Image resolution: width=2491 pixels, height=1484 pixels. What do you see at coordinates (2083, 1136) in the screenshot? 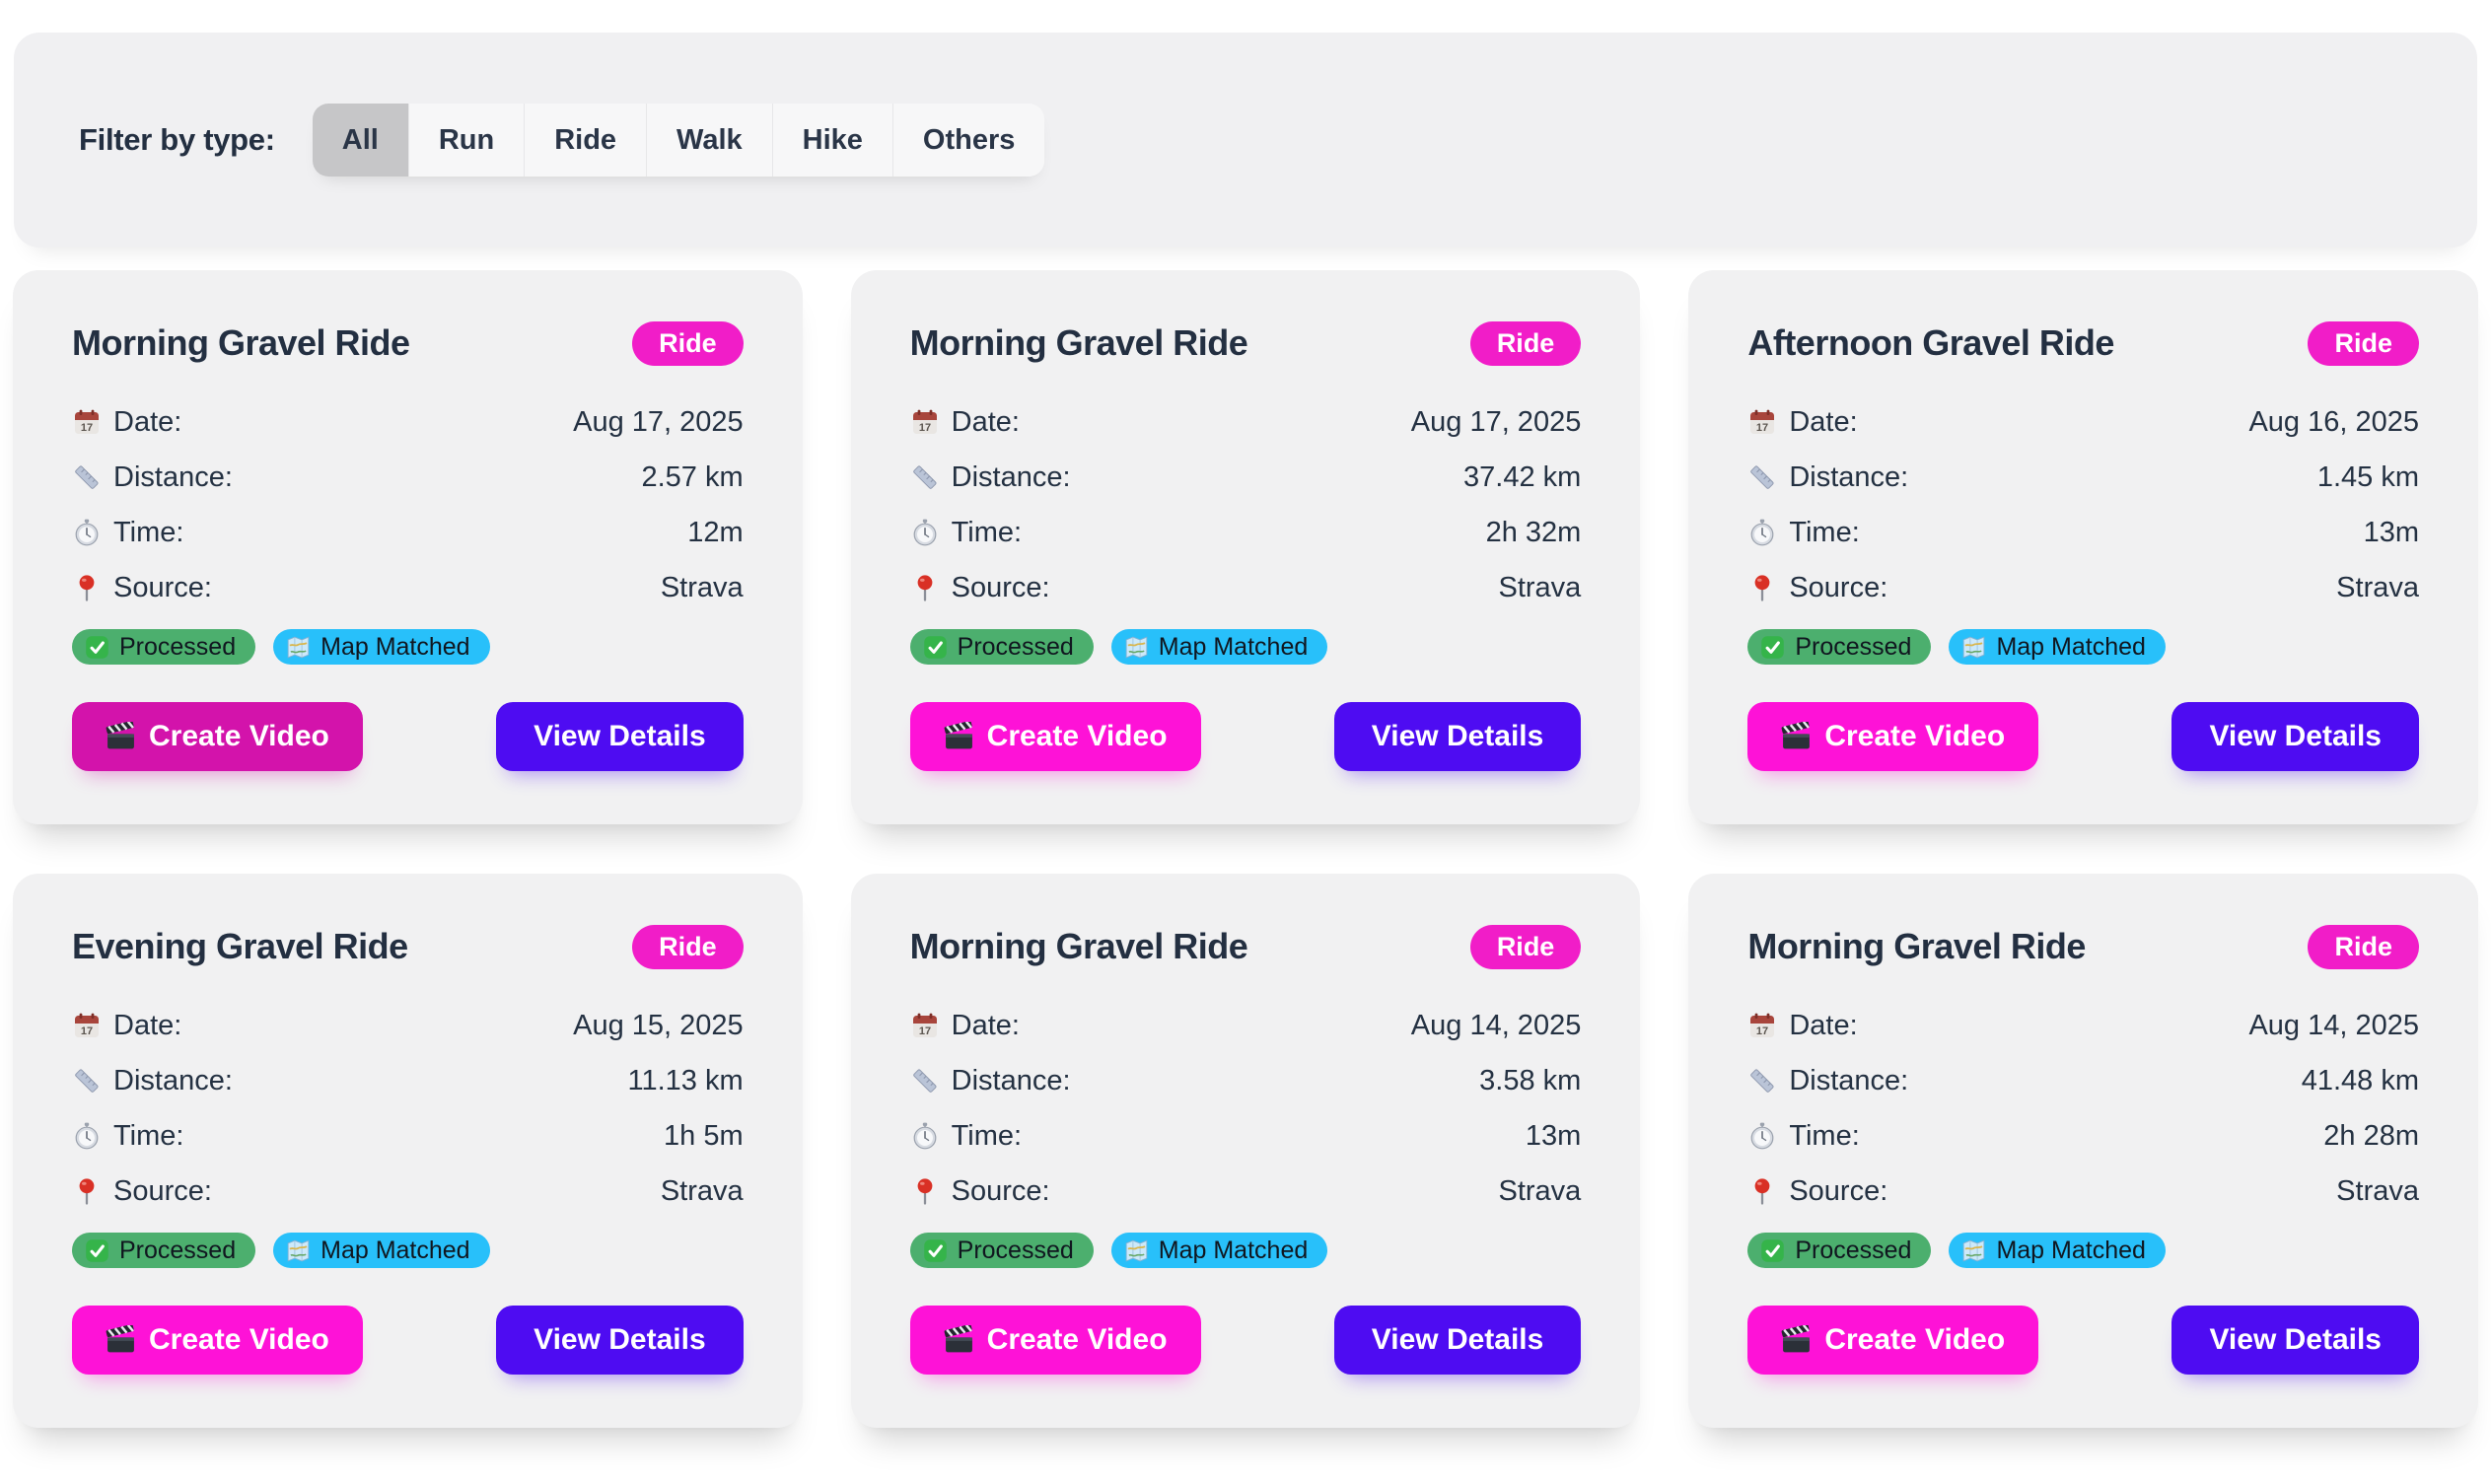
I see `time-row: Time: 2h 28m` at bounding box center [2083, 1136].